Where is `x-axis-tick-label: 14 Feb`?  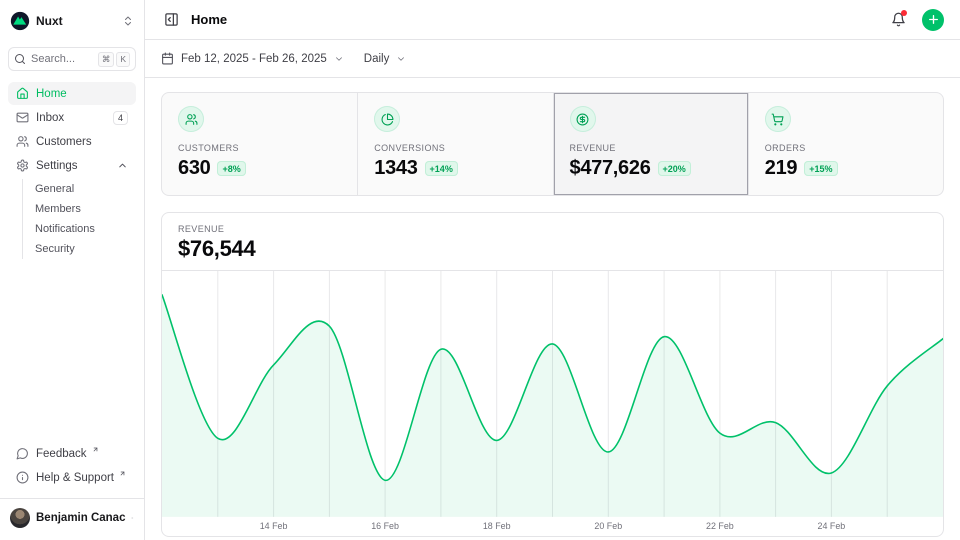 x-axis-tick-label: 14 Feb is located at coordinates (274, 526).